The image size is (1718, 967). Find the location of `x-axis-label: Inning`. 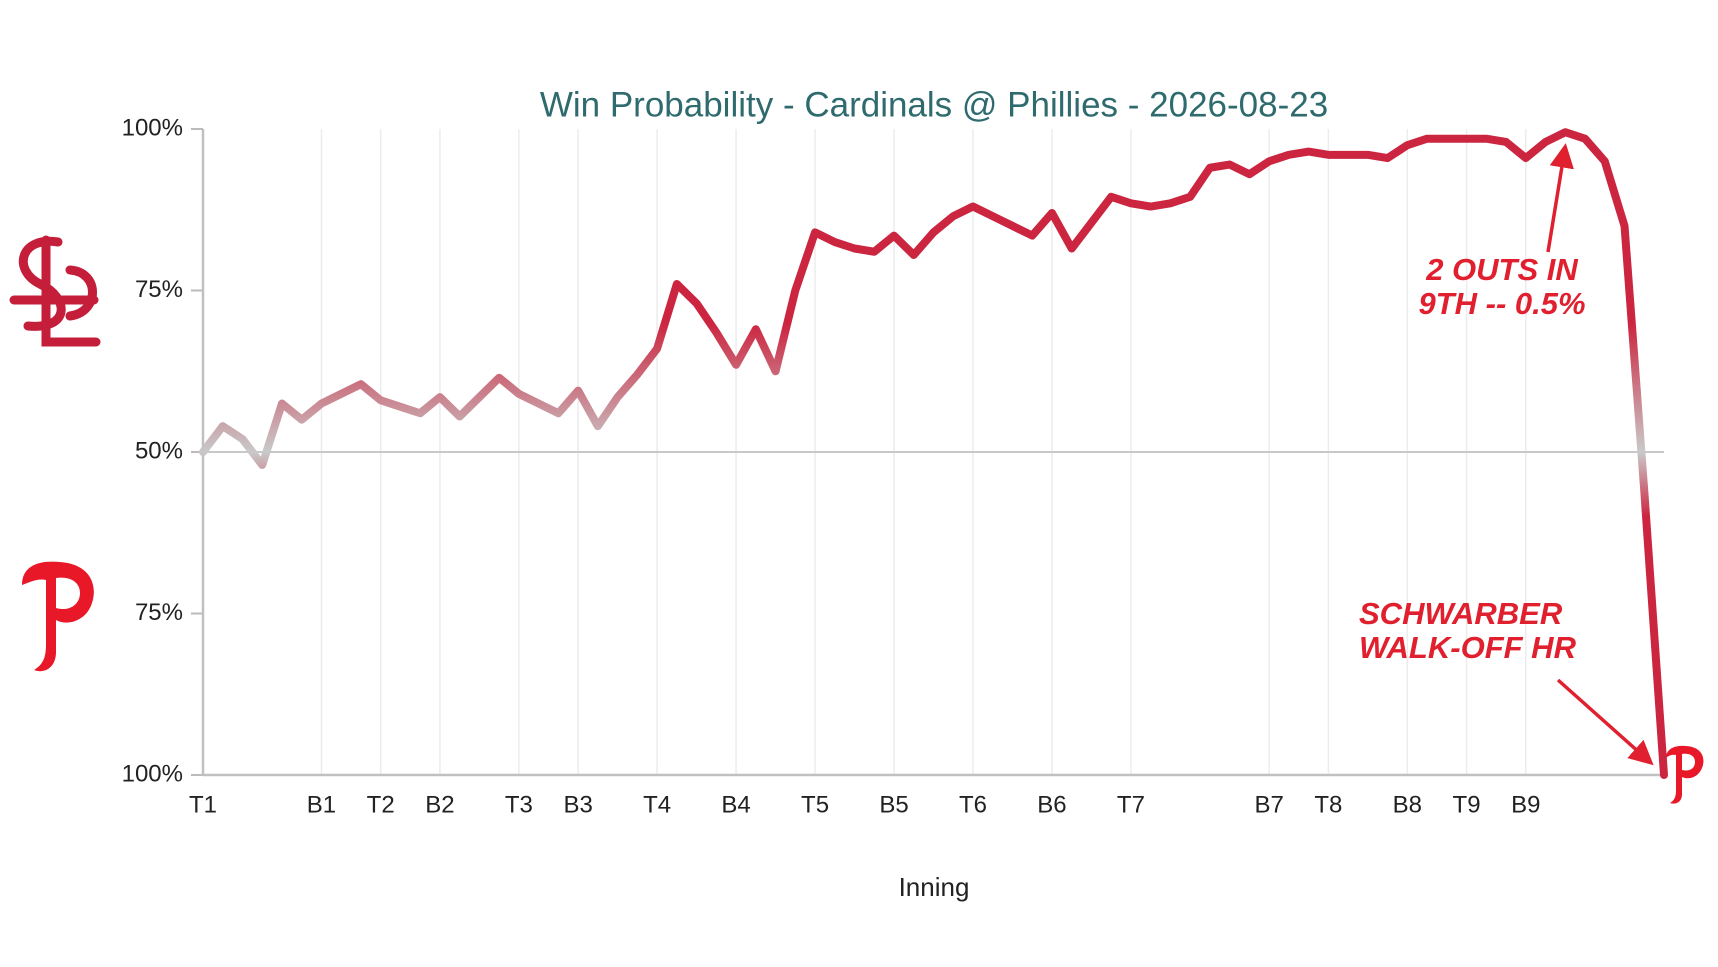

x-axis-label: Inning is located at coordinates (934, 887).